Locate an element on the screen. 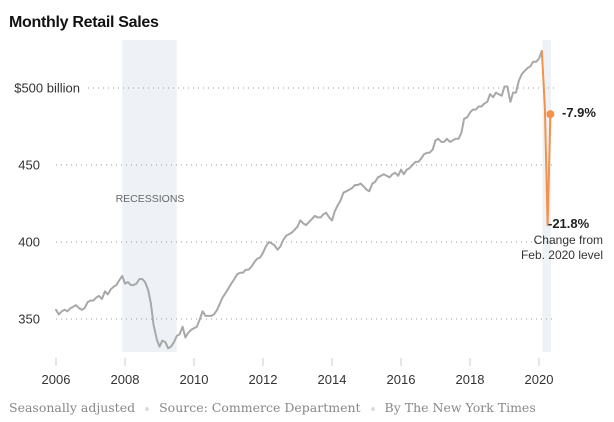 The image size is (614, 422). credit-note: By The New York Times is located at coordinates (460, 407).